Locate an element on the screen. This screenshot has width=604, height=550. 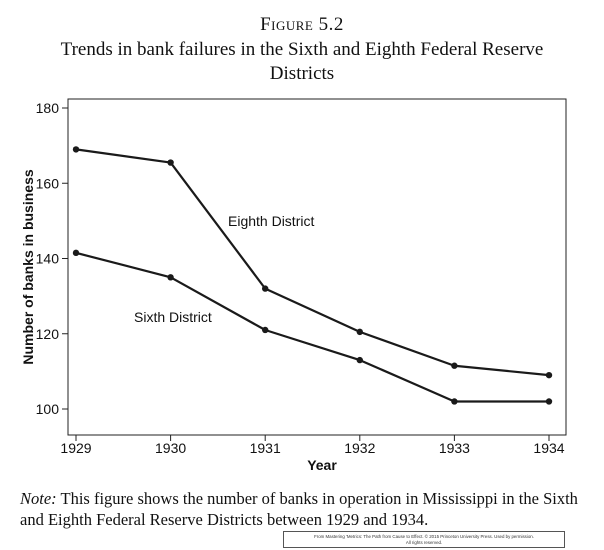
x-tick-label: 1934 is located at coordinates (548, 448).